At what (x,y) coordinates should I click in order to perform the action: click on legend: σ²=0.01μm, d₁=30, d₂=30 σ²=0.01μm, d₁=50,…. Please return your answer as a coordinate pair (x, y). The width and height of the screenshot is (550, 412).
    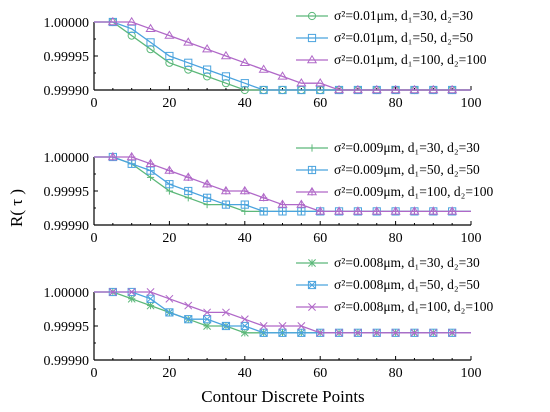
    Looking at the image, I should click on (391, 37).